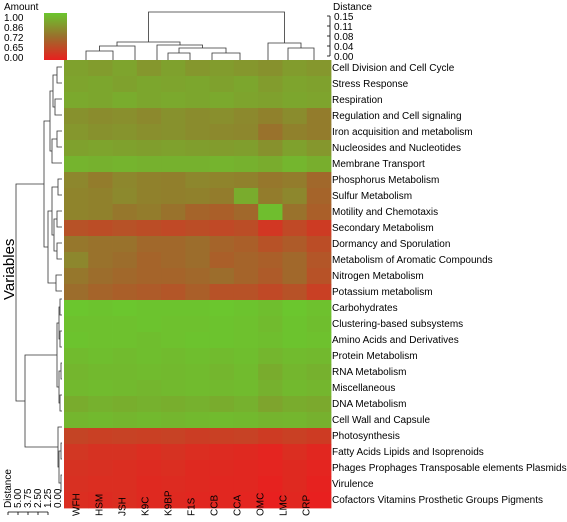 This screenshot has height=522, width=567. Describe the element at coordinates (14, 58) in the screenshot. I see `amount-tick: 0.00` at that location.